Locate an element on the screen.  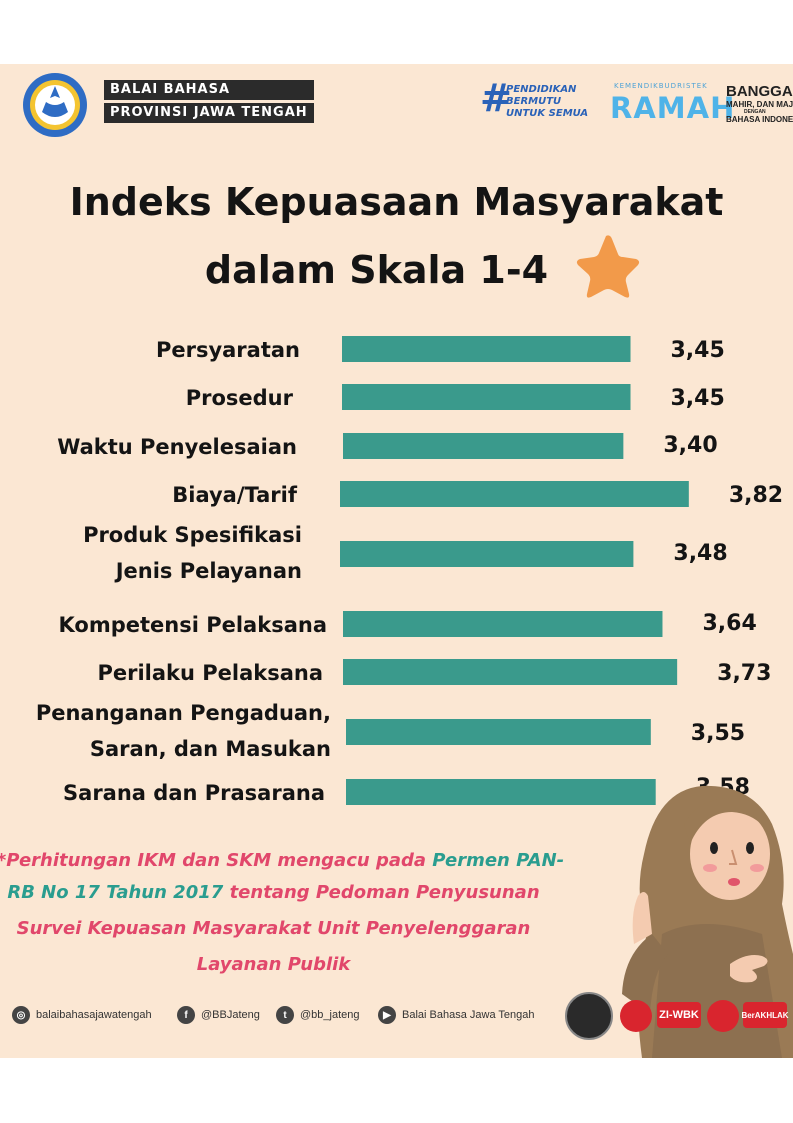
twitter-link: t @bb_jateng is located at coordinates (318, 1015).